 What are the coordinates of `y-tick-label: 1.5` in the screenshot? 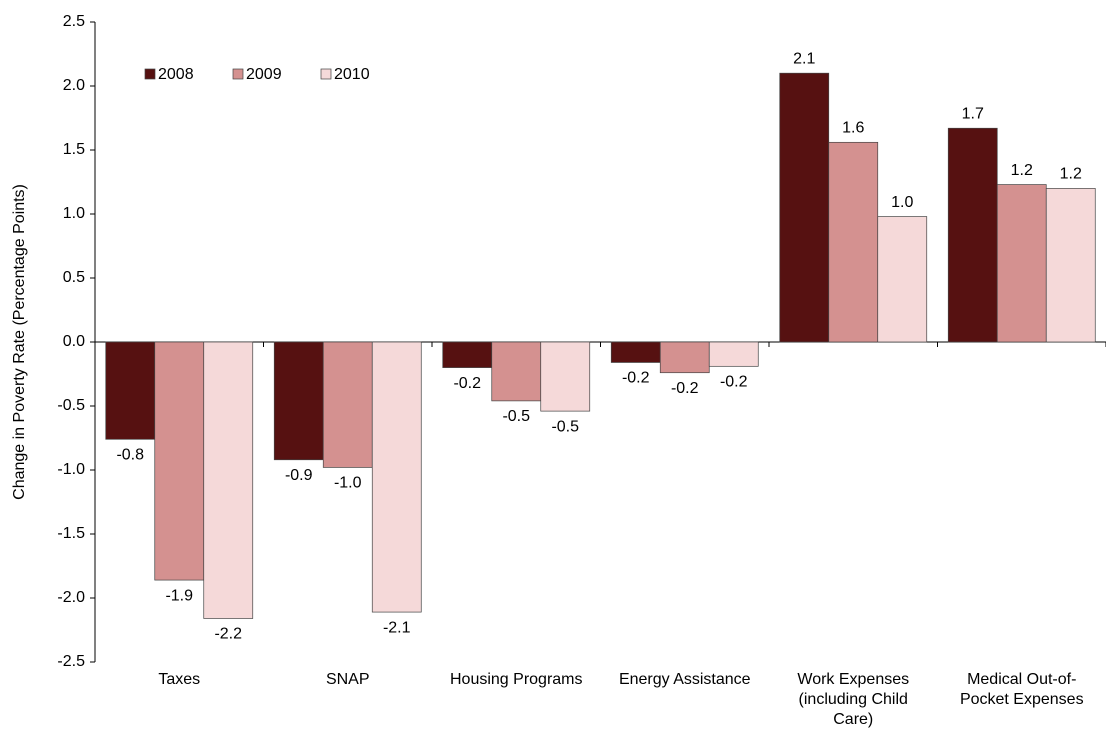 It's located at (74, 149).